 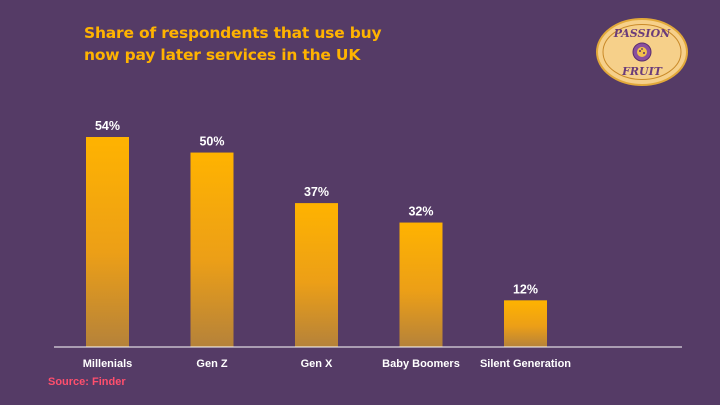 What do you see at coordinates (211, 142) in the screenshot?
I see `data-label: 50%` at bounding box center [211, 142].